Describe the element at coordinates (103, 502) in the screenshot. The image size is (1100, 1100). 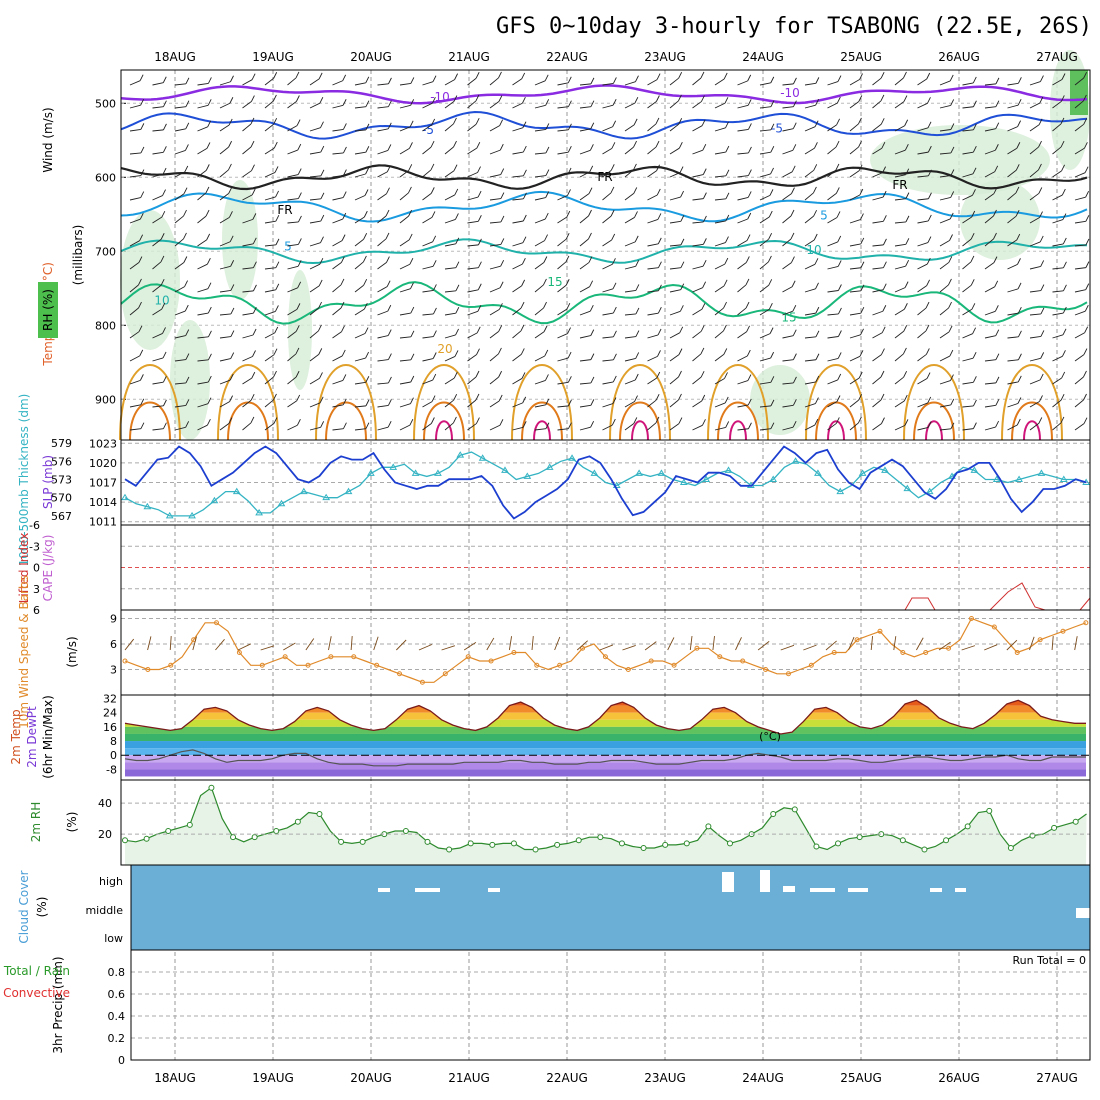
I see `slp-tick: 1014` at that location.